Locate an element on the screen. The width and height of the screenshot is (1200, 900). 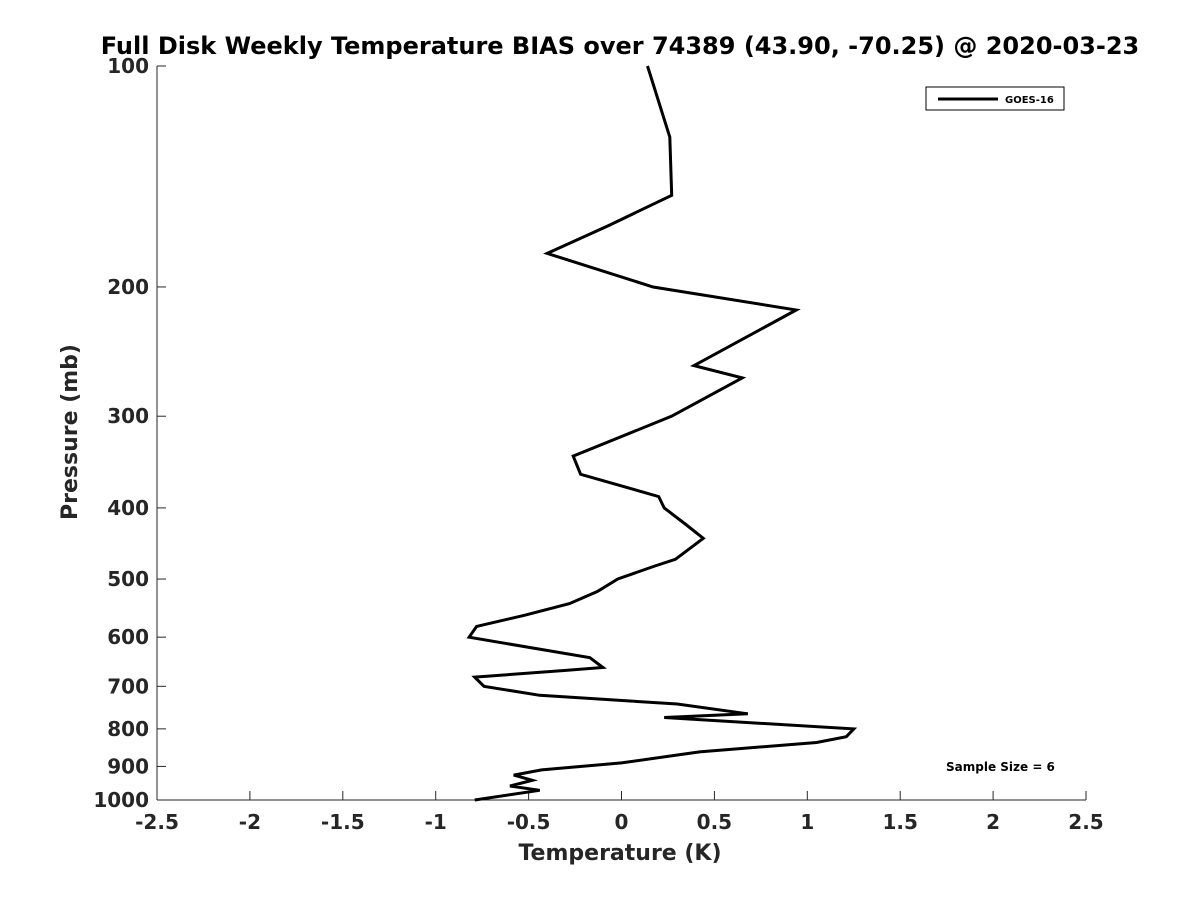
x-tick-label: -0.5 is located at coordinates (529, 822).